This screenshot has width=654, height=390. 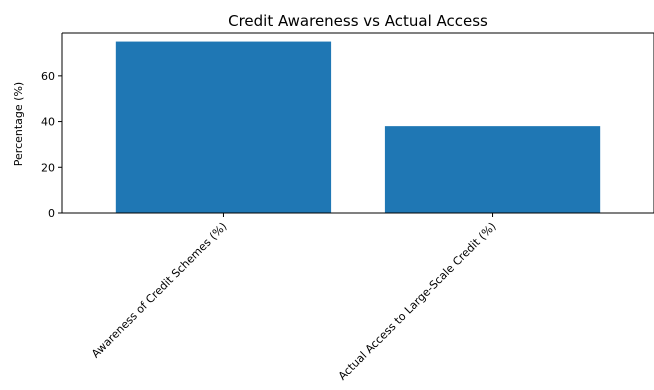 I want to click on x-tick-label-2: Actual Access to Large-Scale Credit (%), so click(x=417, y=301).